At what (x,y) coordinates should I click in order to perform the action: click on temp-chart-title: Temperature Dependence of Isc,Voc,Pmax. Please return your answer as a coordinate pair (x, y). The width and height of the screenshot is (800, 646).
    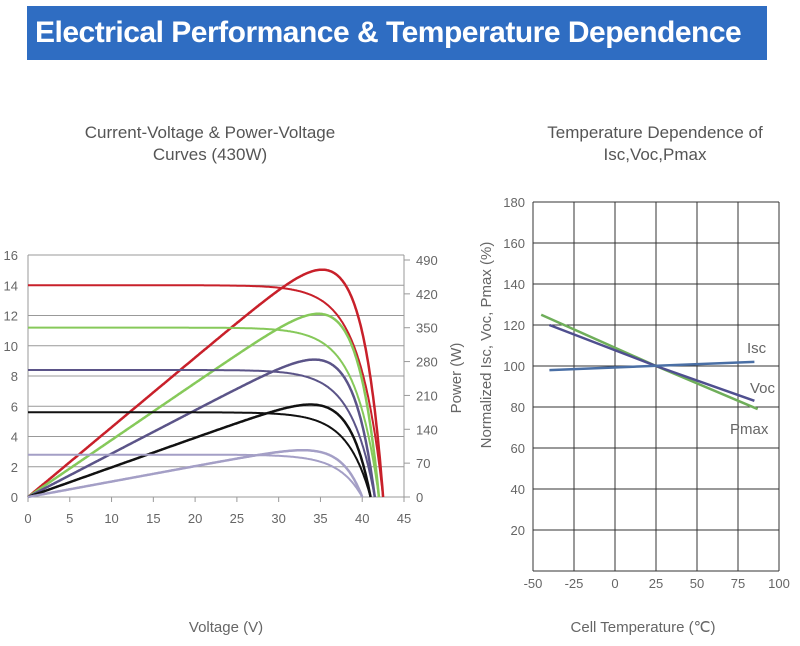
    Looking at the image, I should click on (645, 144).